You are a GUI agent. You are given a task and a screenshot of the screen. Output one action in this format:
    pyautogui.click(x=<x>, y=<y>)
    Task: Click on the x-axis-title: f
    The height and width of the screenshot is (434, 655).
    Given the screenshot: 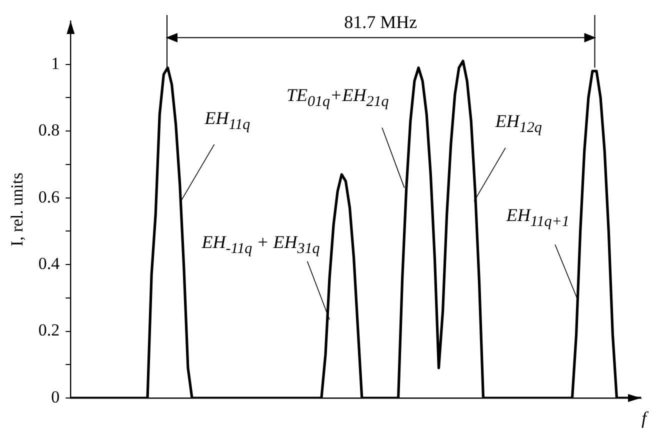 What is the action you would take?
    pyautogui.click(x=644, y=418)
    